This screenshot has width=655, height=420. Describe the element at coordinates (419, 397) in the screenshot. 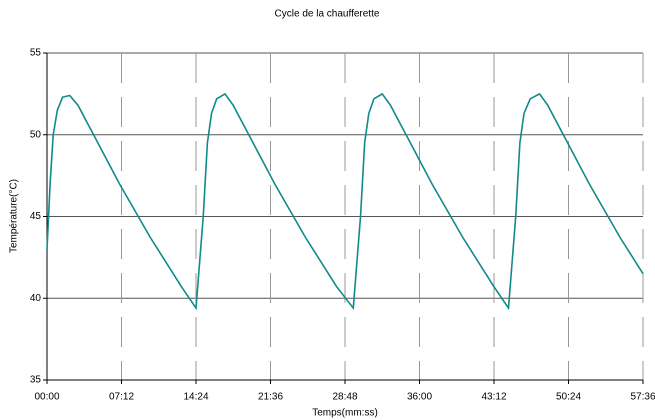

I see `x-tick-label: 36:00` at that location.